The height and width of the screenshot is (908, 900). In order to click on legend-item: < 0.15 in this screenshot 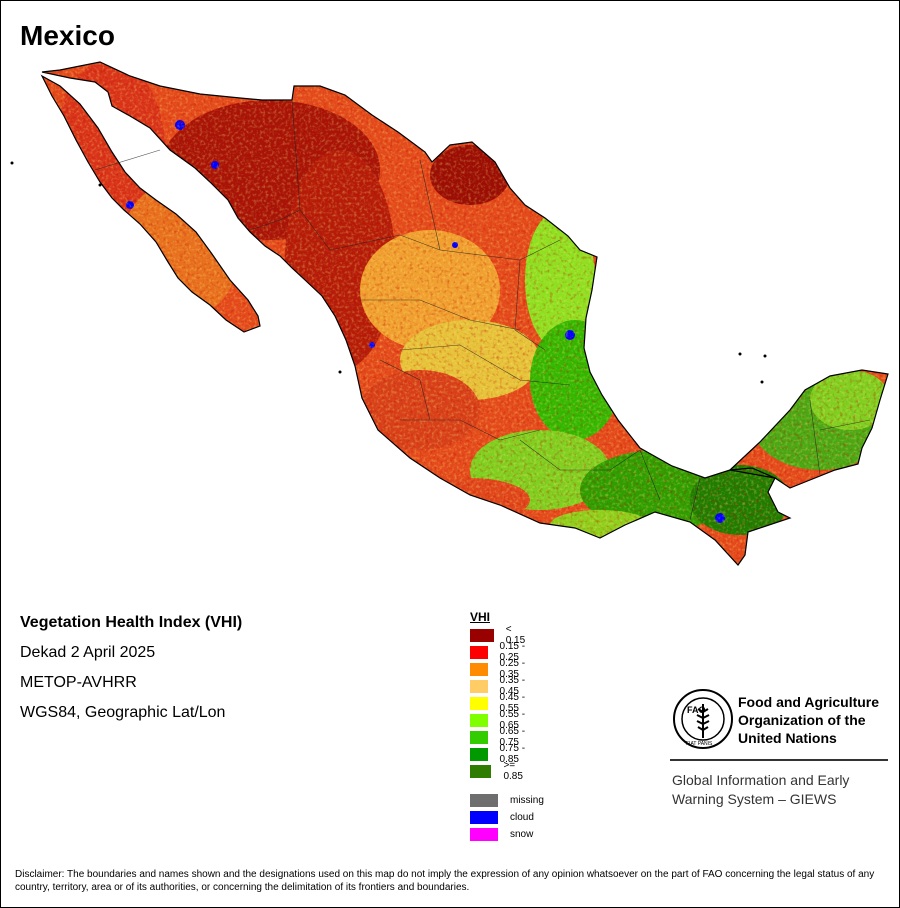, I will do `click(499, 635)`.